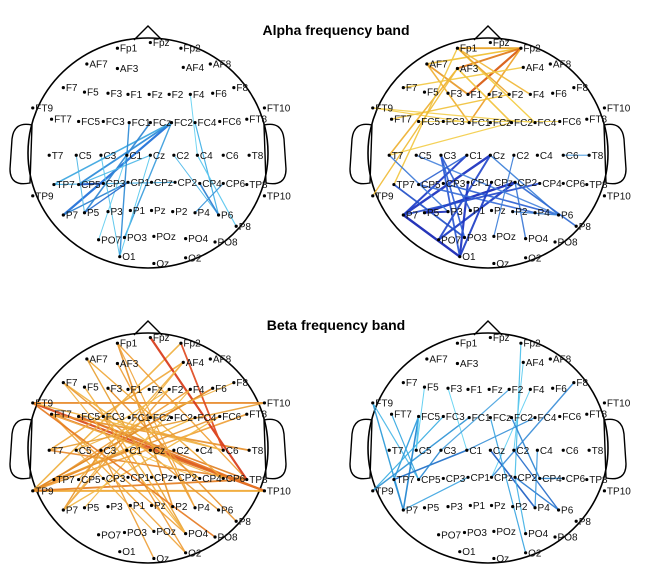  What do you see at coordinates (222, 359) in the screenshot?
I see `electrode-label-AF8: AF8` at bounding box center [222, 359].